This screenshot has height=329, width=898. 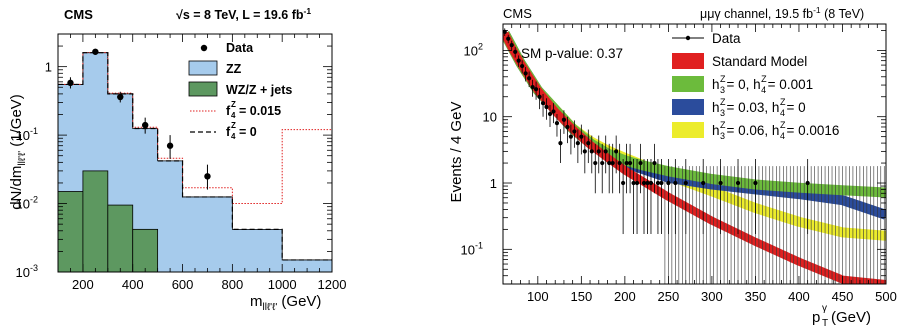 What do you see at coordinates (332, 284) in the screenshot?
I see `x-tick-label: 1200` at bounding box center [332, 284].